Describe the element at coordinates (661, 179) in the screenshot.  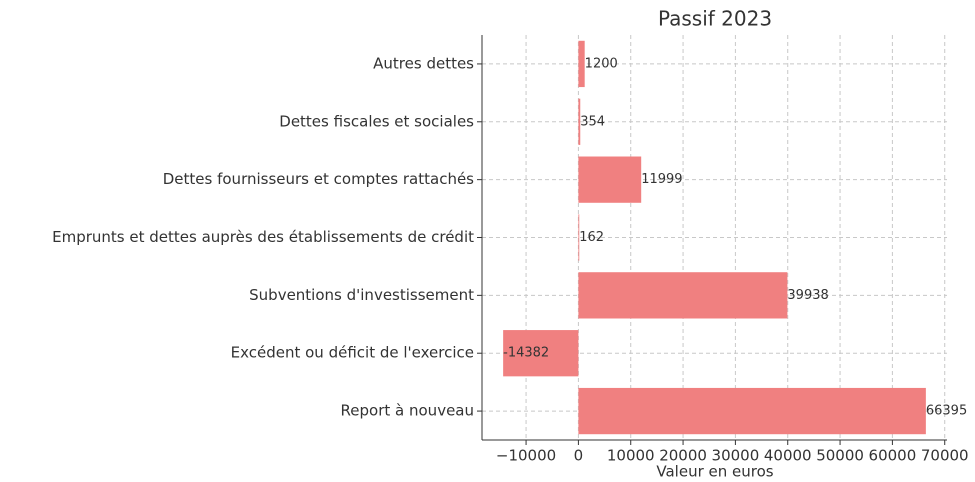
I see `value-label: 11999` at that location.